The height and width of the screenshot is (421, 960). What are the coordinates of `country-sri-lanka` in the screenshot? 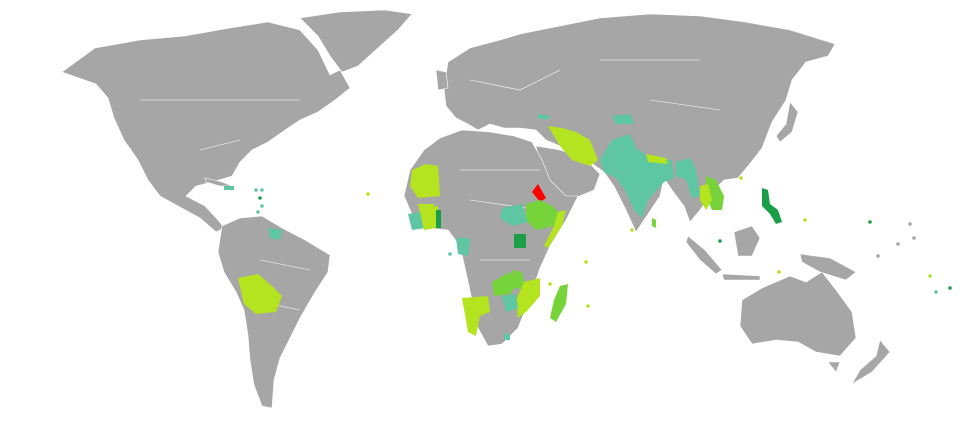 It's located at (654, 223).